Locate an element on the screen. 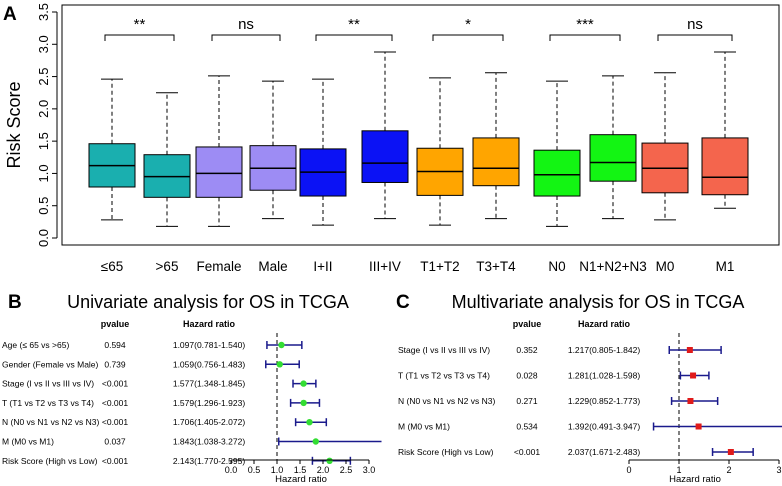  panel-letter-c: C is located at coordinates (403, 302).